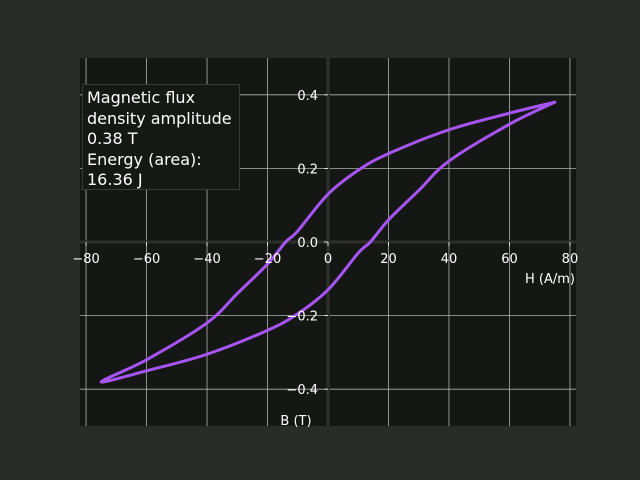 Image resolution: width=640 pixels, height=480 pixels. Describe the element at coordinates (141, 97) in the screenshot. I see `info-line-1: Magnetic flux` at that location.